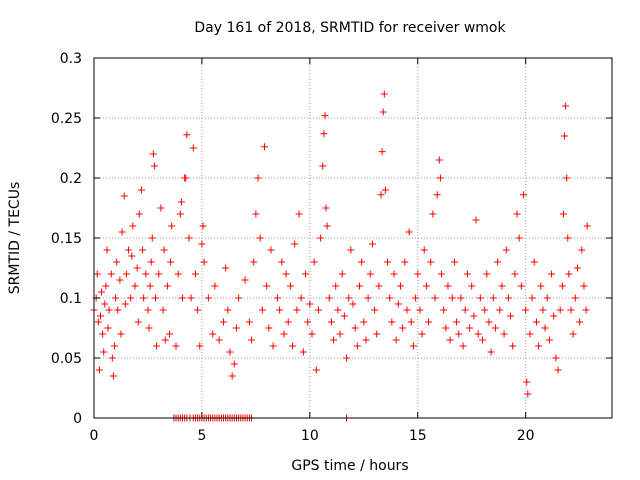 The width and height of the screenshot is (640, 480). Describe the element at coordinates (15, 238) in the screenshot. I see `y-axis-label: SRMTID / TECUs` at that location.